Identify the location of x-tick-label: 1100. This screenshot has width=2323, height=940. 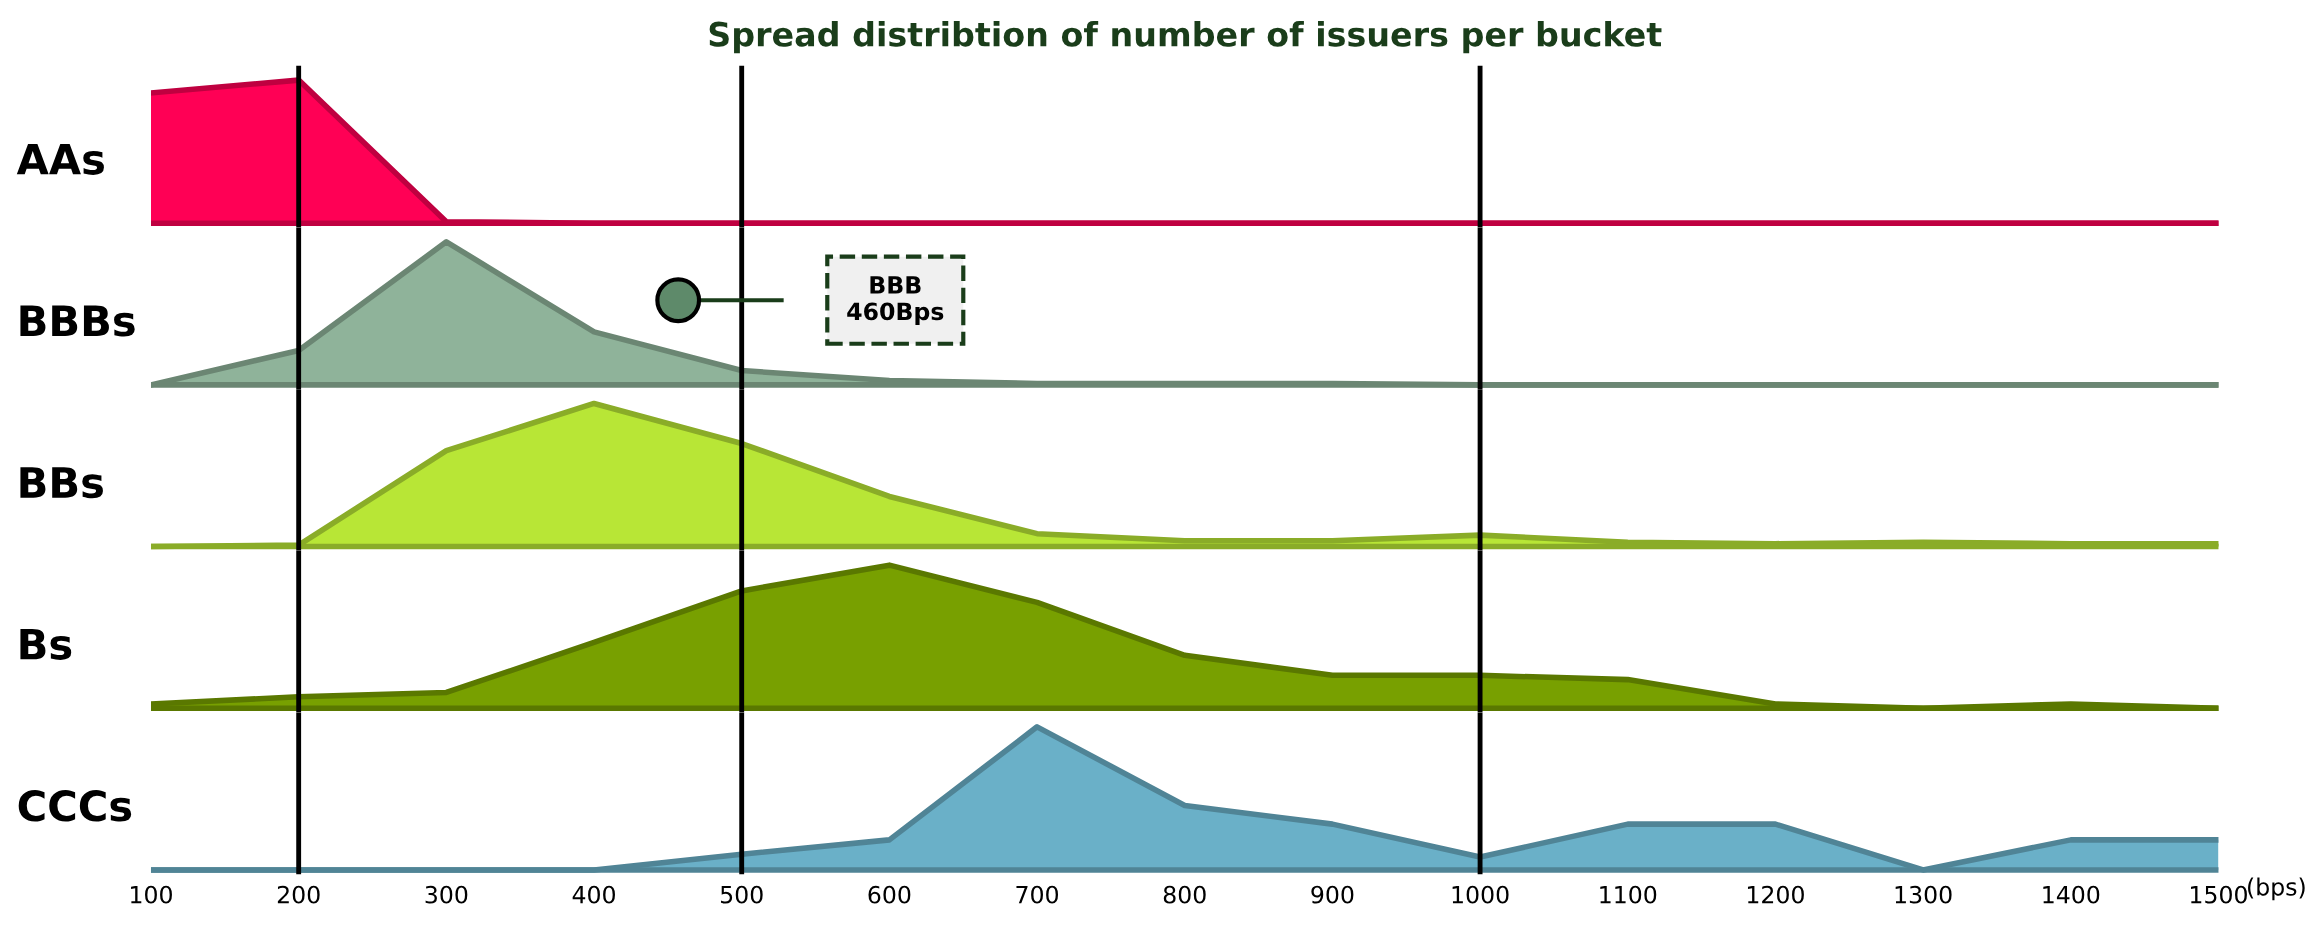
(1628, 894).